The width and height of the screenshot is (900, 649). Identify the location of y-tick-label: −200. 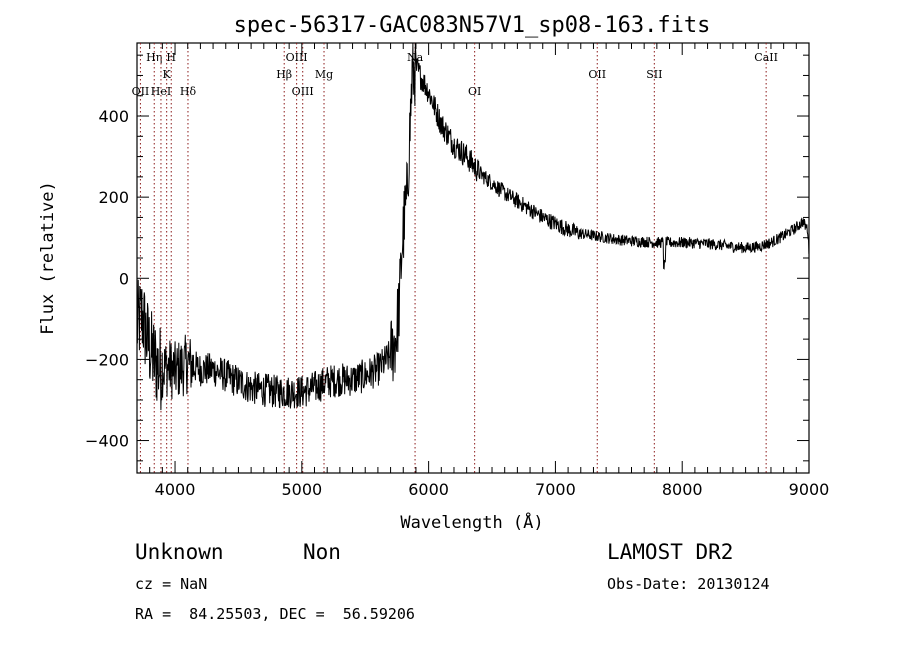
(107, 359).